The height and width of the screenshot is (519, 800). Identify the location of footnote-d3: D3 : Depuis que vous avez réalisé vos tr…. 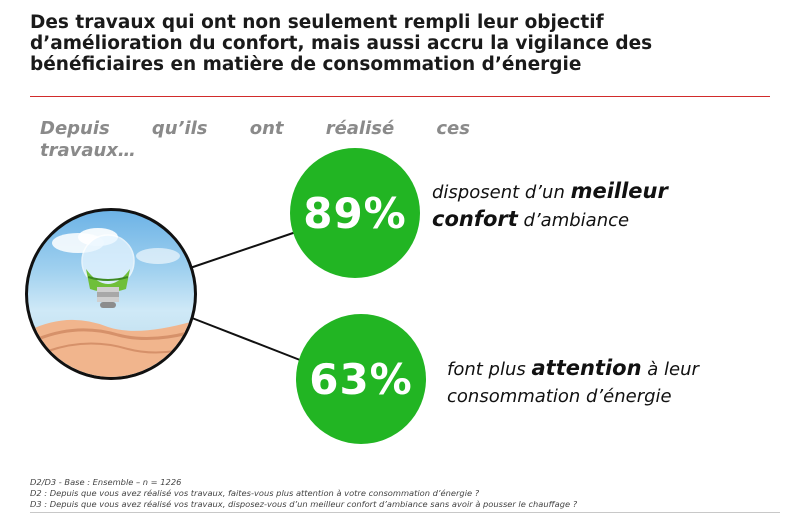
(304, 504).